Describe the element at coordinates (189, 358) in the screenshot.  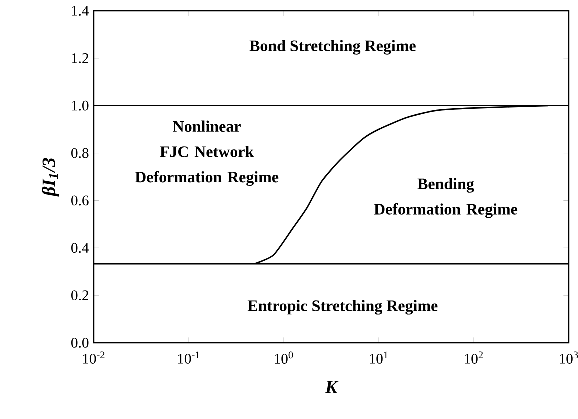
I see `x-tick-label: 10$^{-1}$` at that location.